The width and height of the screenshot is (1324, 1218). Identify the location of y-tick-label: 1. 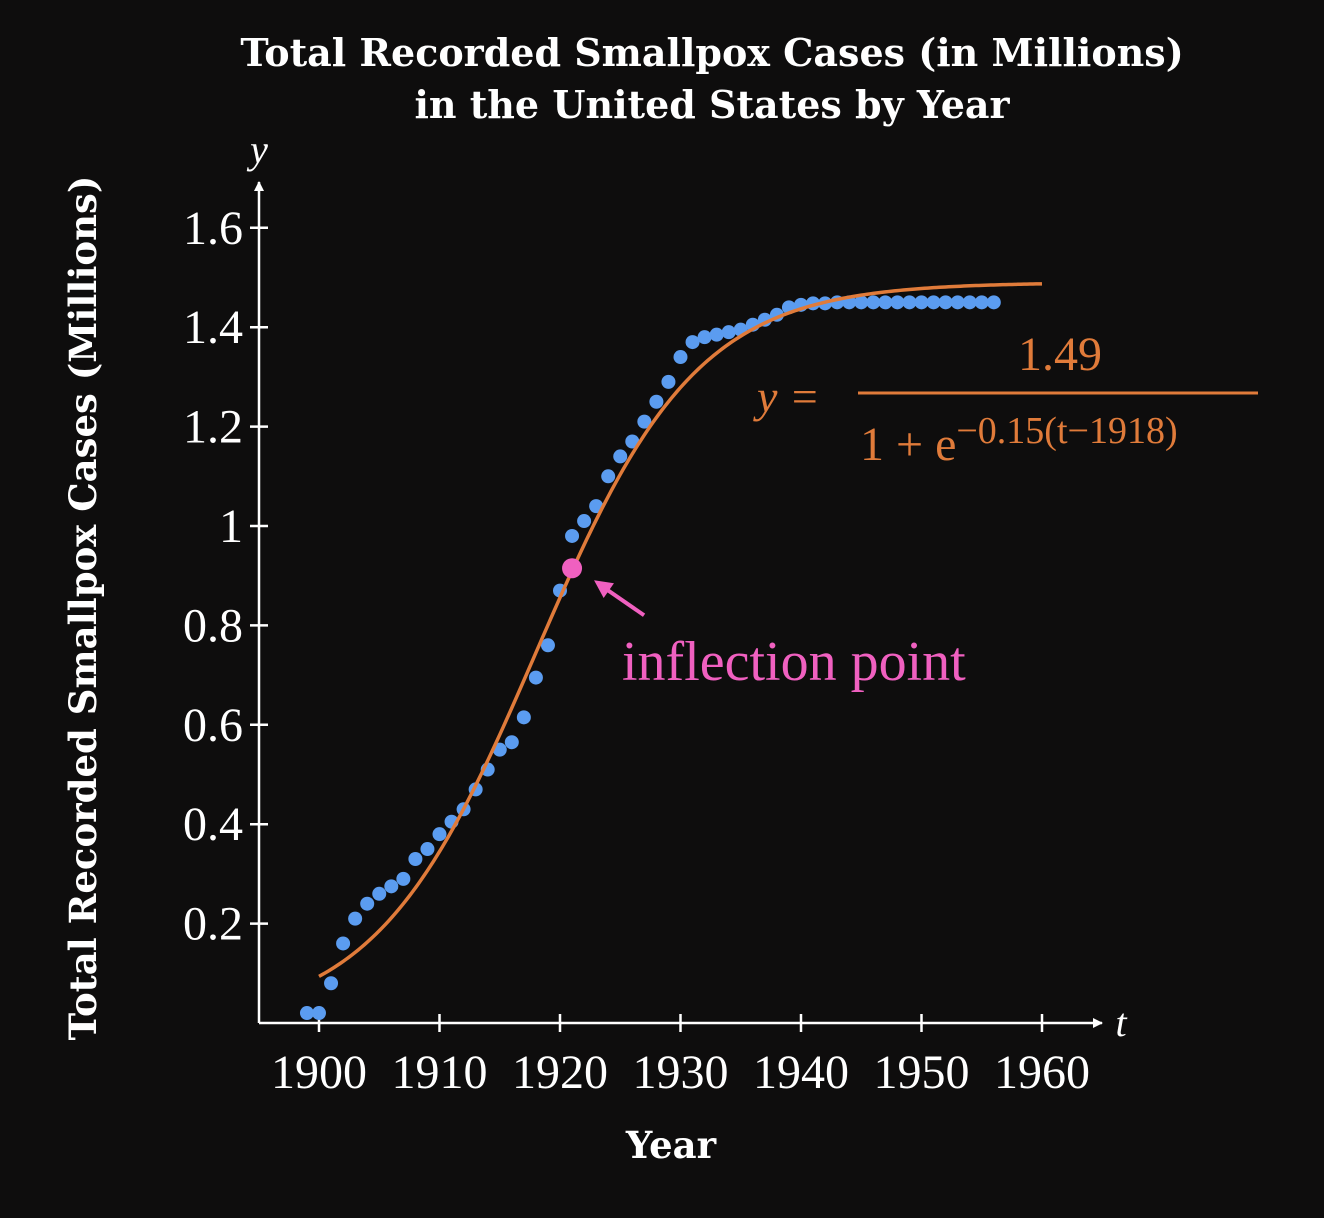
(231, 526).